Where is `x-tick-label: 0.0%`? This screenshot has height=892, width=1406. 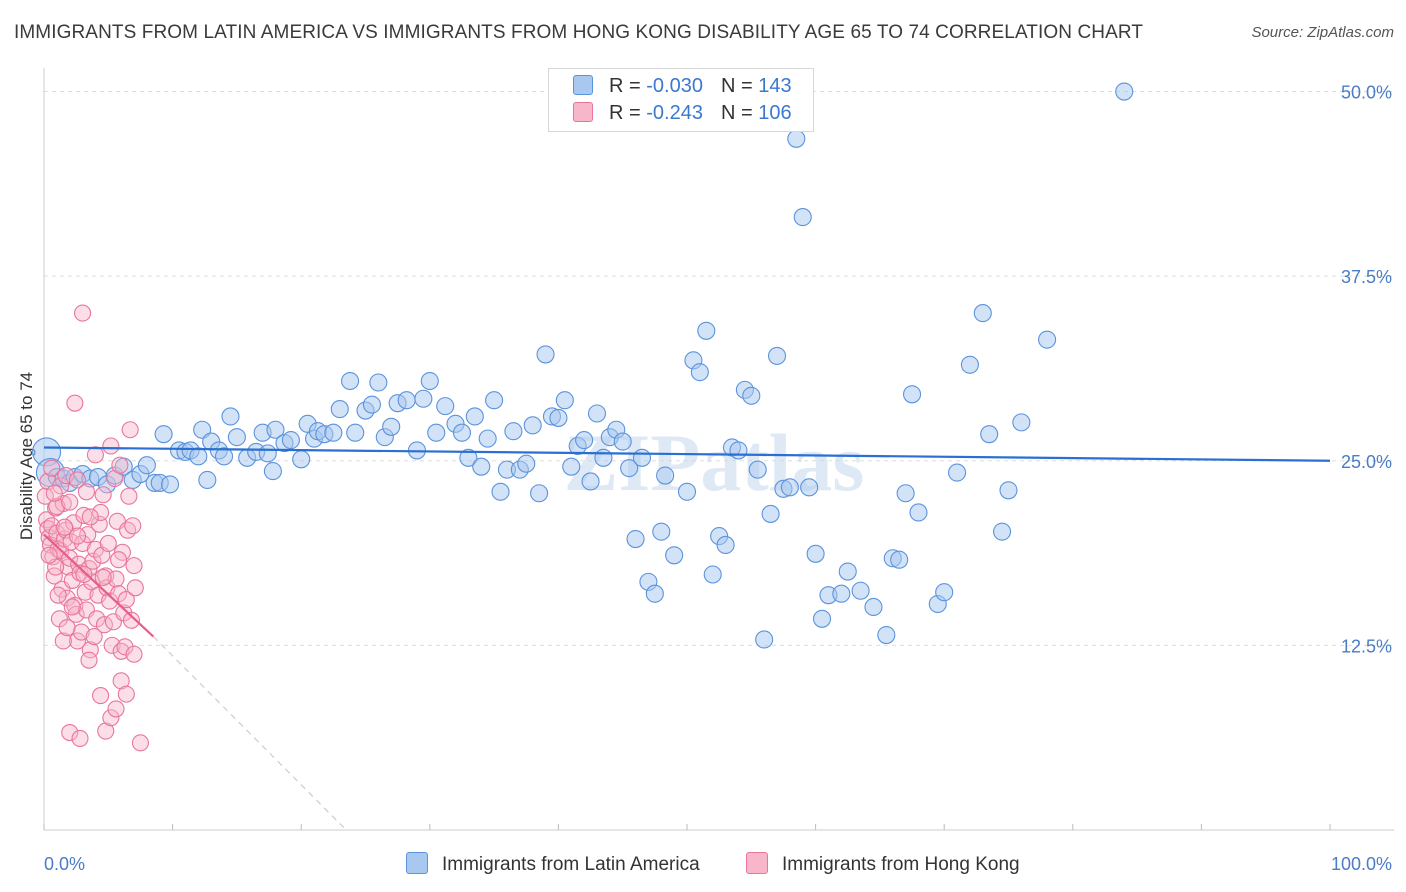 x-tick-label: 0.0% is located at coordinates (64, 864).